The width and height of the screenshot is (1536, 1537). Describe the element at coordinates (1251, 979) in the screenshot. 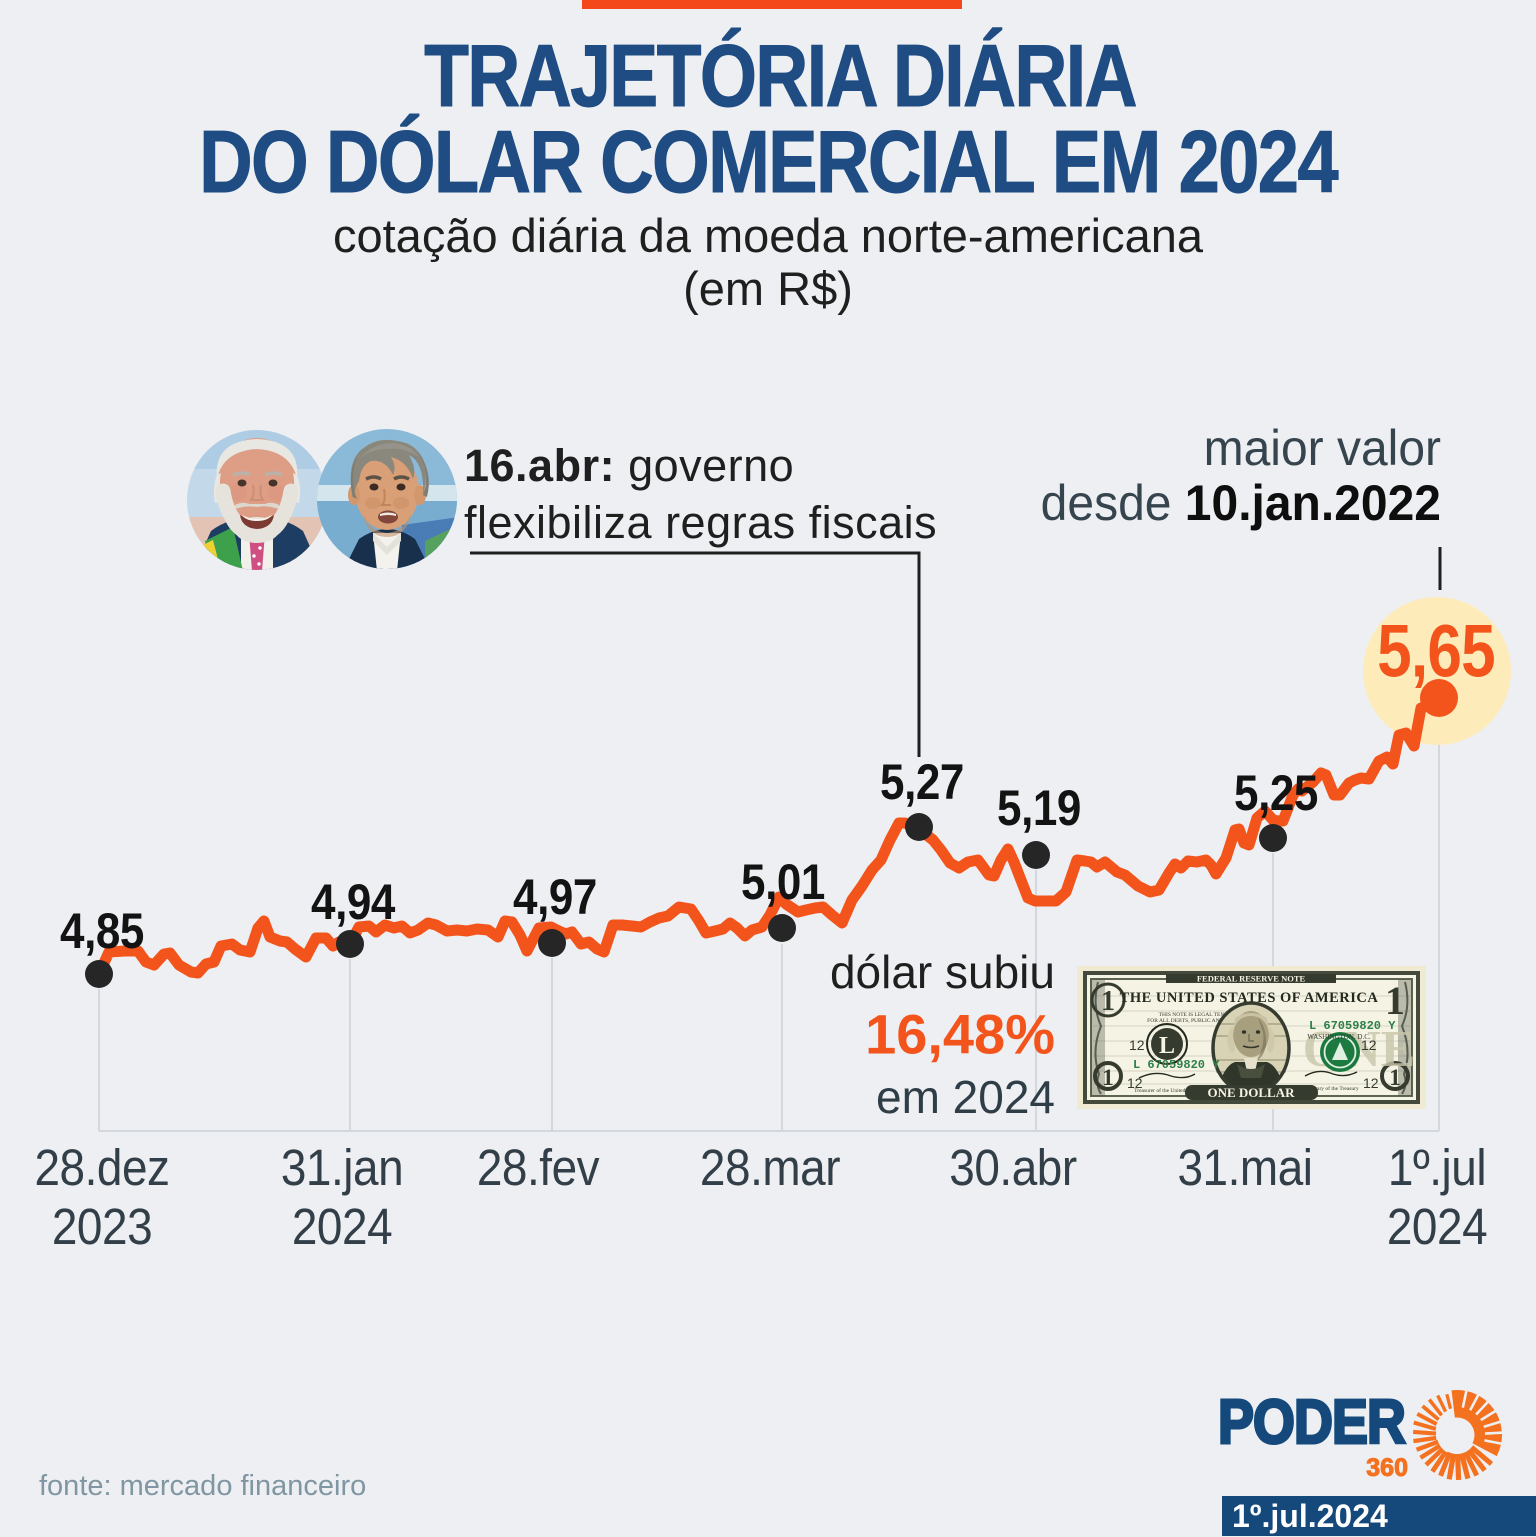

I see `svg-text: FEDERAL RESERVE NOTE` at that location.